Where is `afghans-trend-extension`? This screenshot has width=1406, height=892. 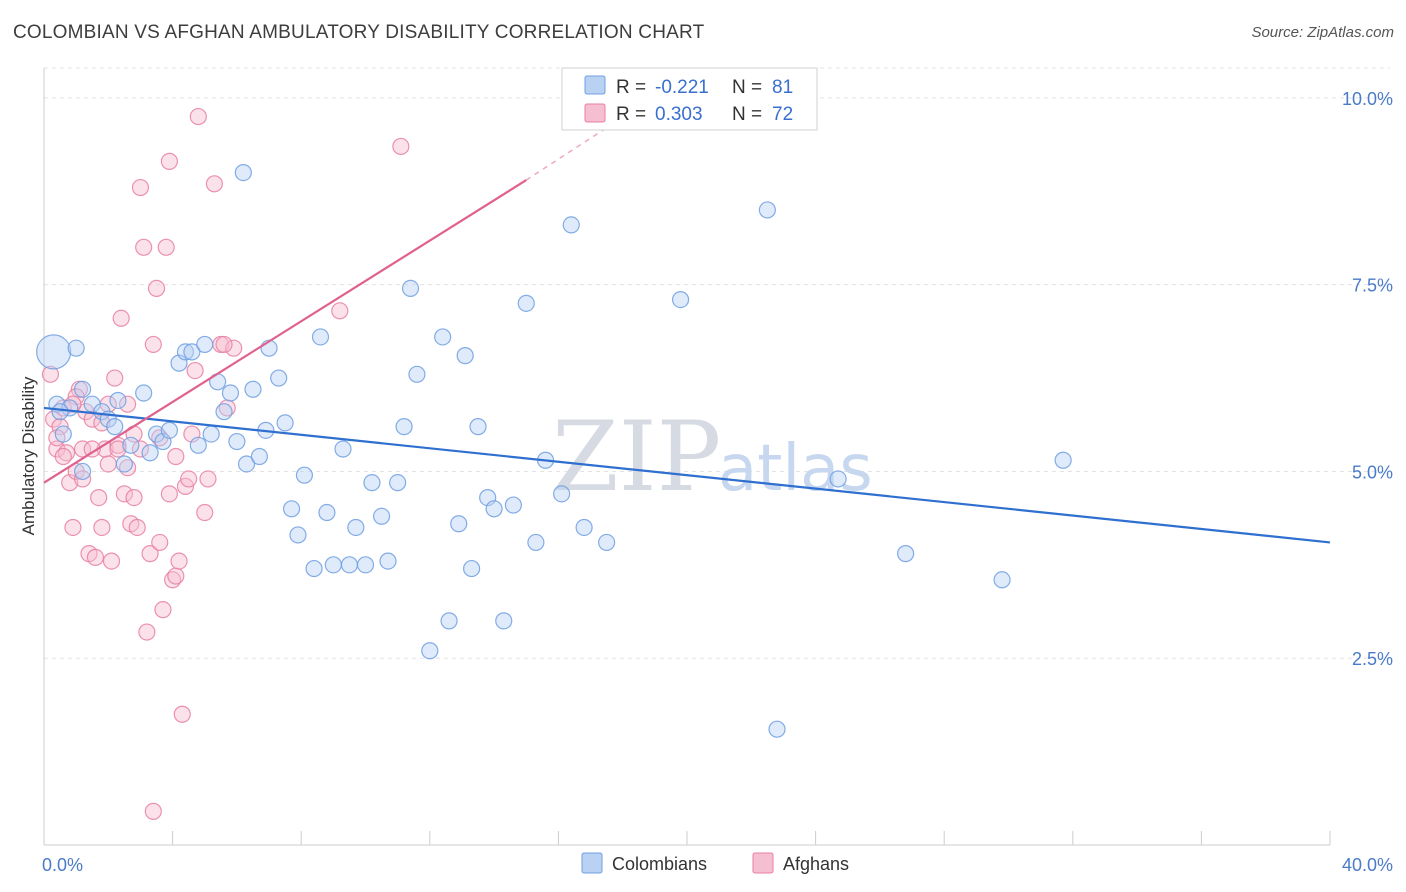 afghans-trend-extension is located at coordinates (566, 154).